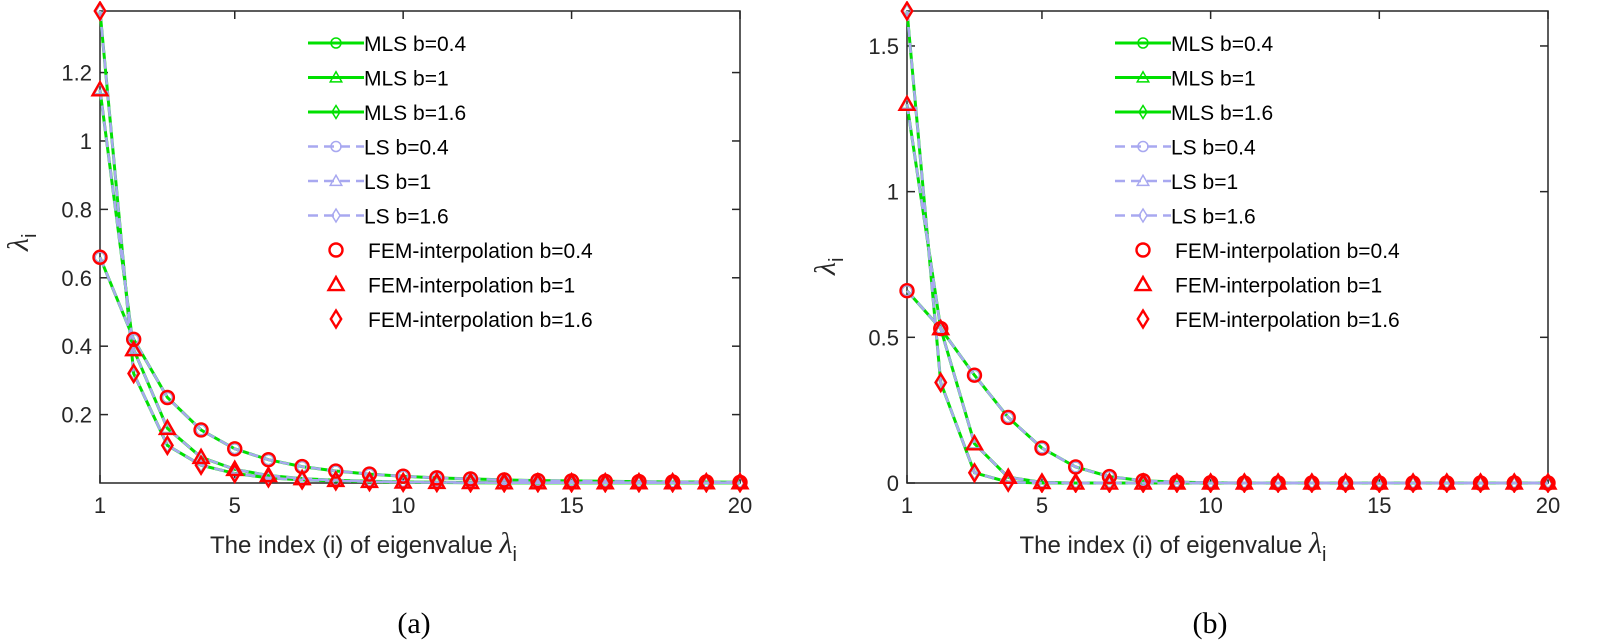 The image size is (1605, 644). What do you see at coordinates (76, 346) in the screenshot?
I see `y-tick-label: 0.4` at bounding box center [76, 346].